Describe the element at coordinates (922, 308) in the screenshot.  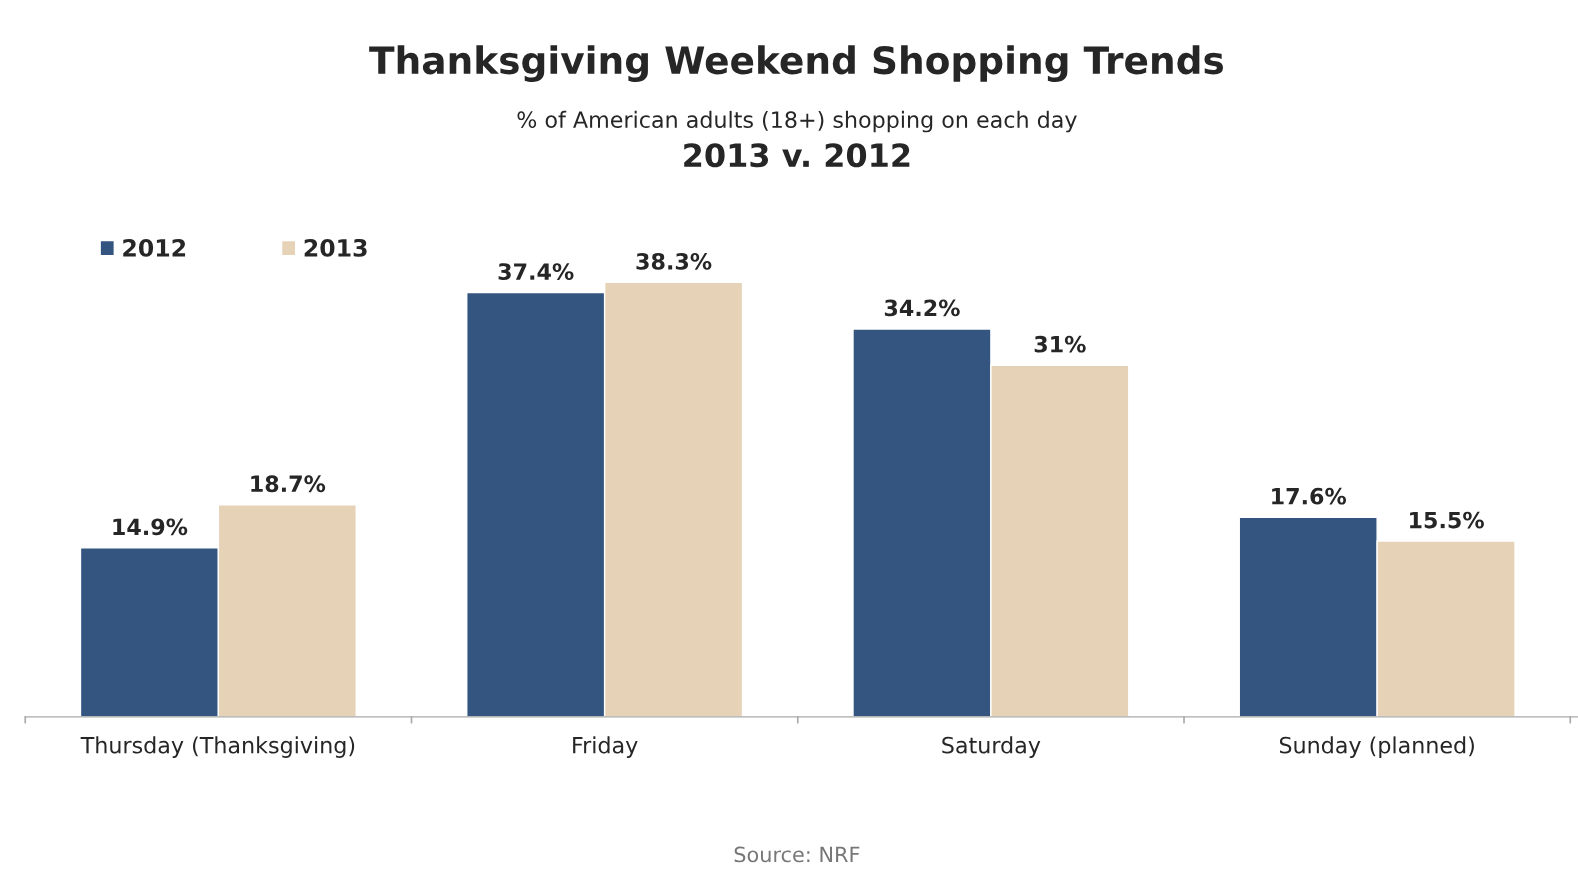
I see `data-label: 34.2%` at that location.